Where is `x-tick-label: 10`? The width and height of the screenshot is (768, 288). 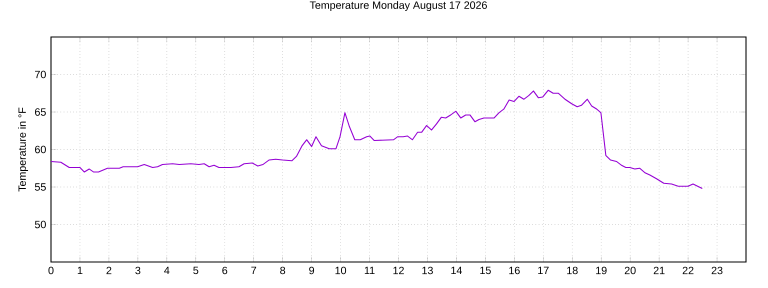 x-tick-label: 10 is located at coordinates (340, 270).